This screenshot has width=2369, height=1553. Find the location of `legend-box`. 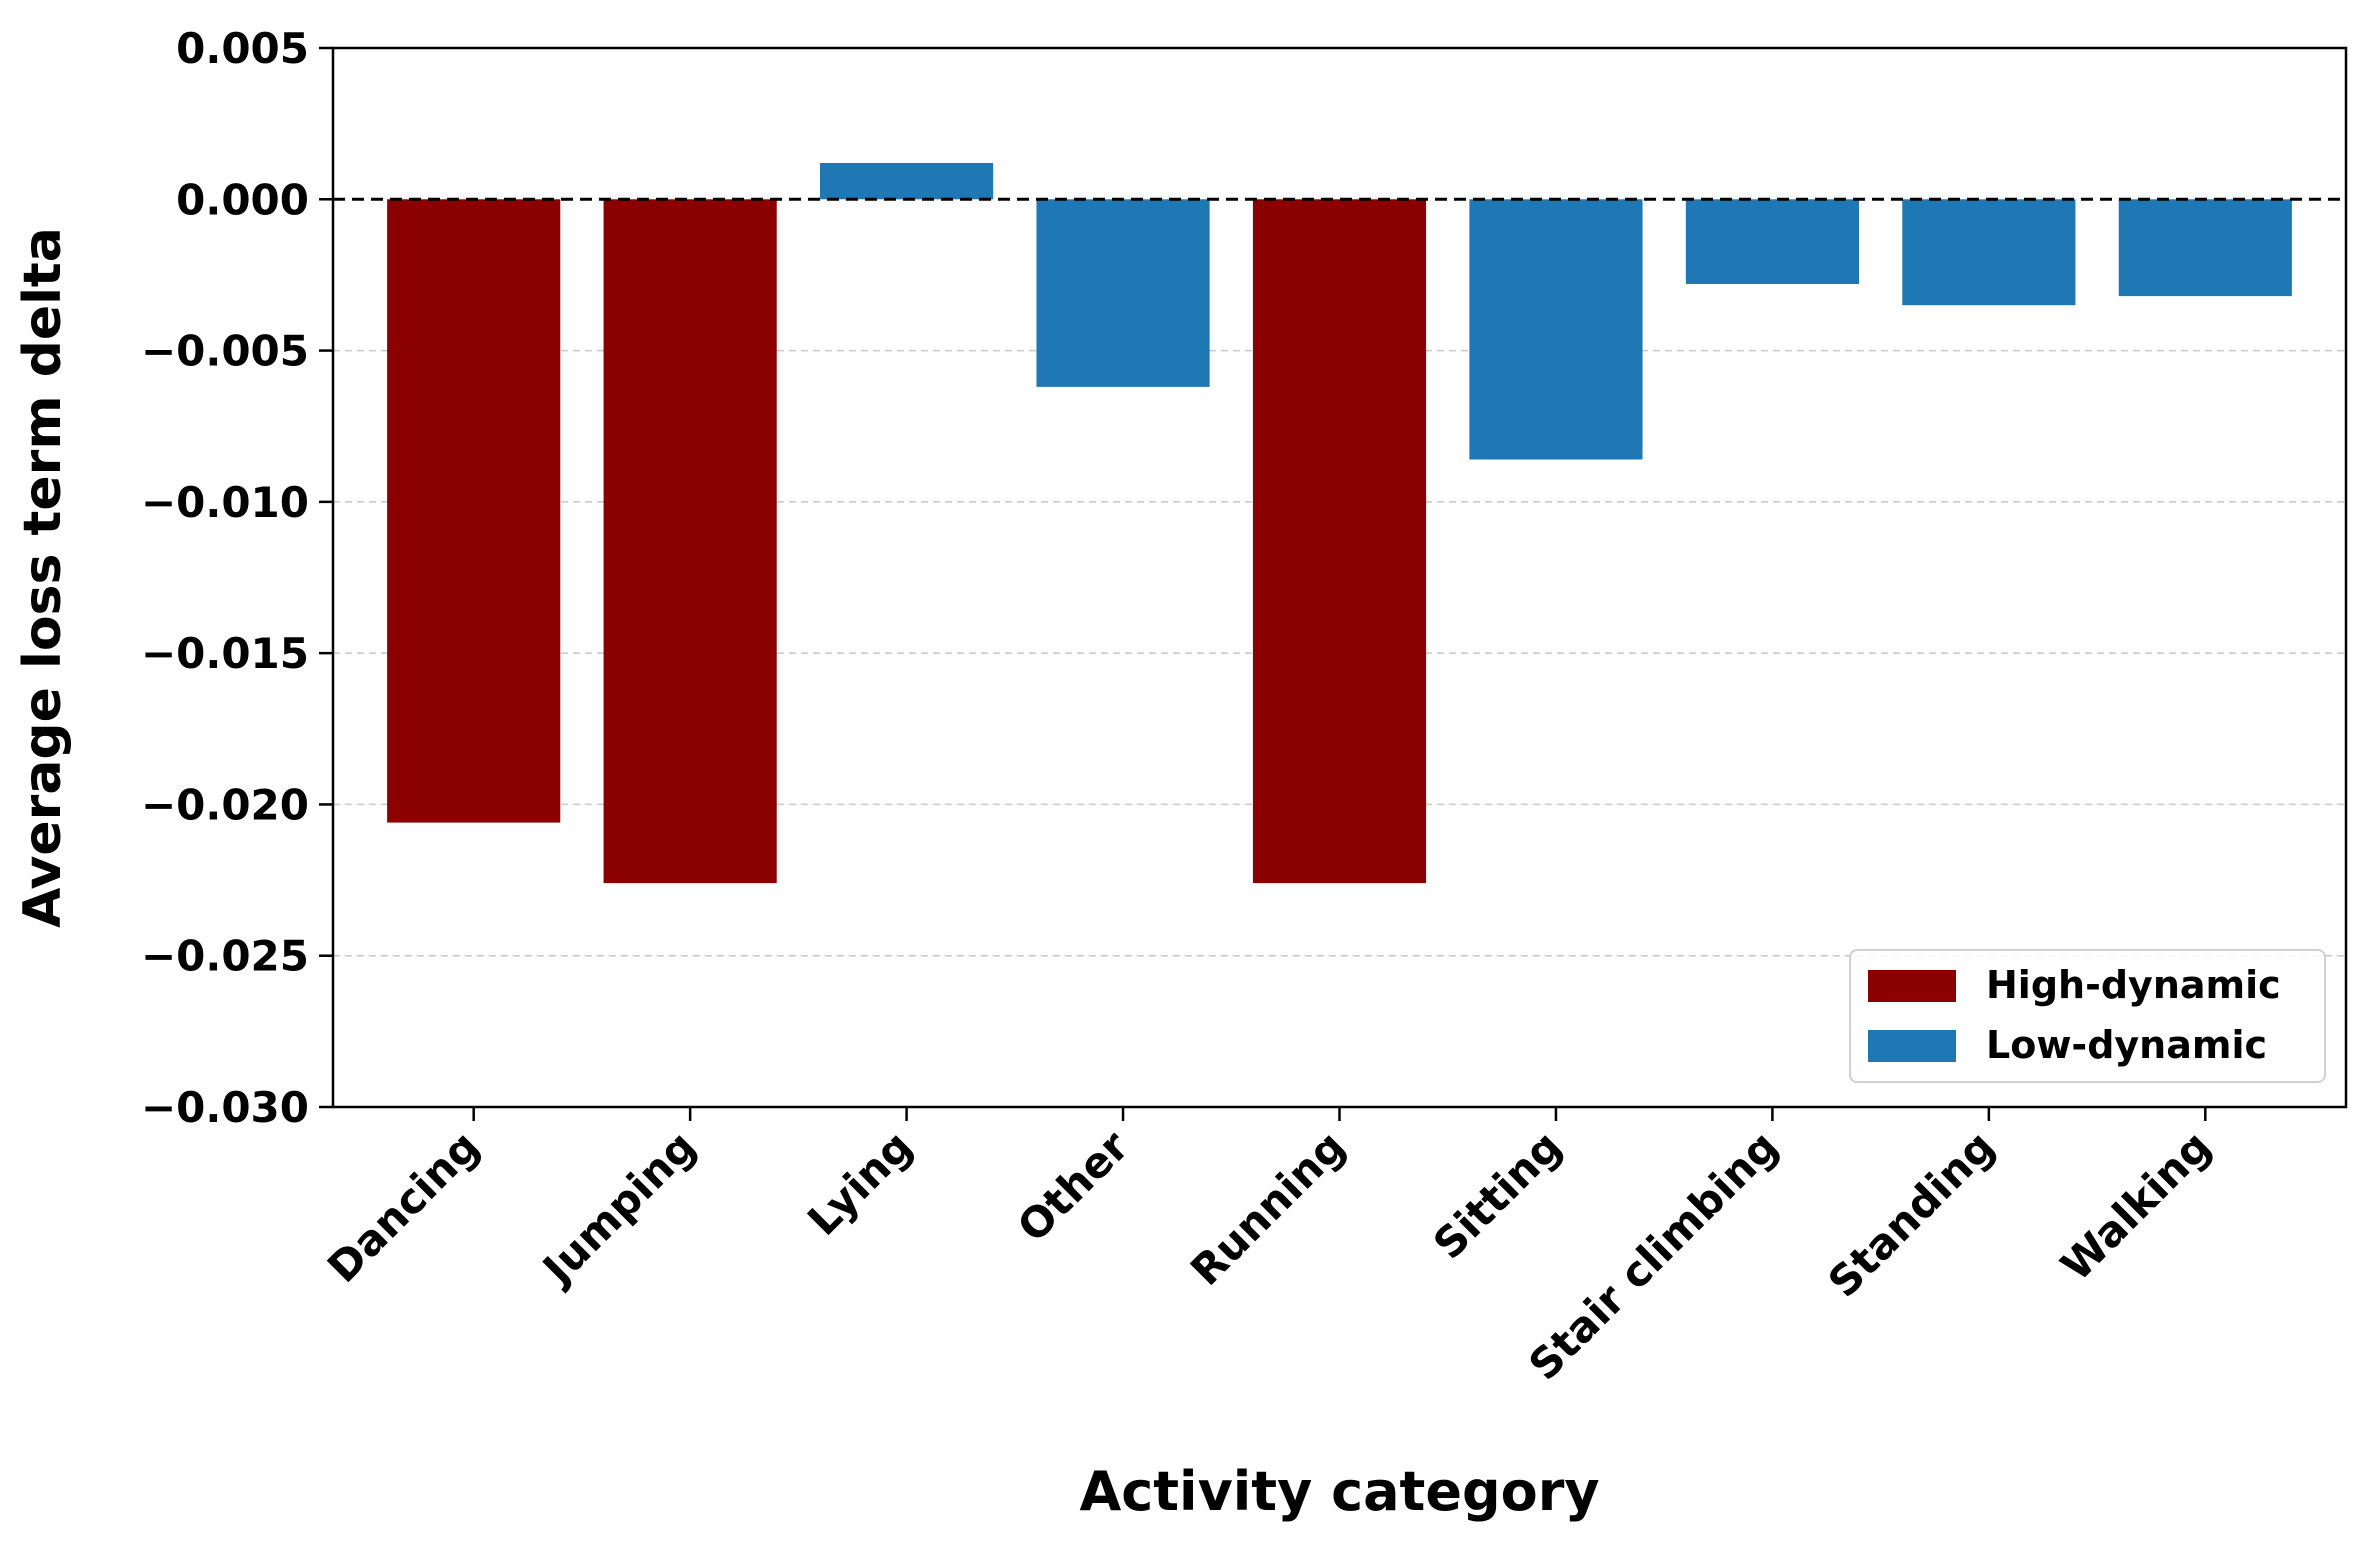

legend-box is located at coordinates (2087, 1016).